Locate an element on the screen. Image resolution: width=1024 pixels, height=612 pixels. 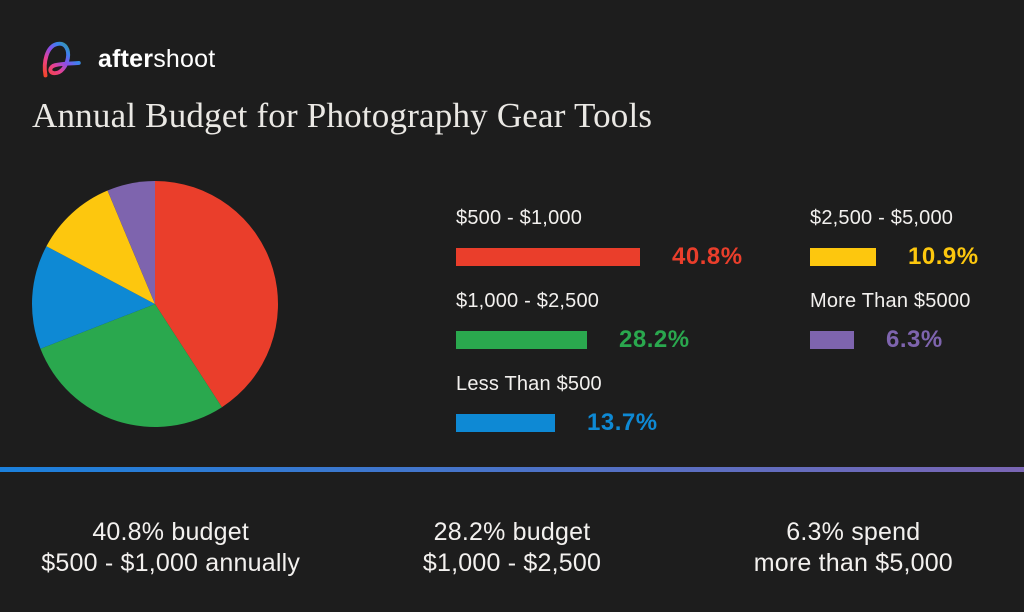
legend-percent: 10.9% is located at coordinates (943, 256).